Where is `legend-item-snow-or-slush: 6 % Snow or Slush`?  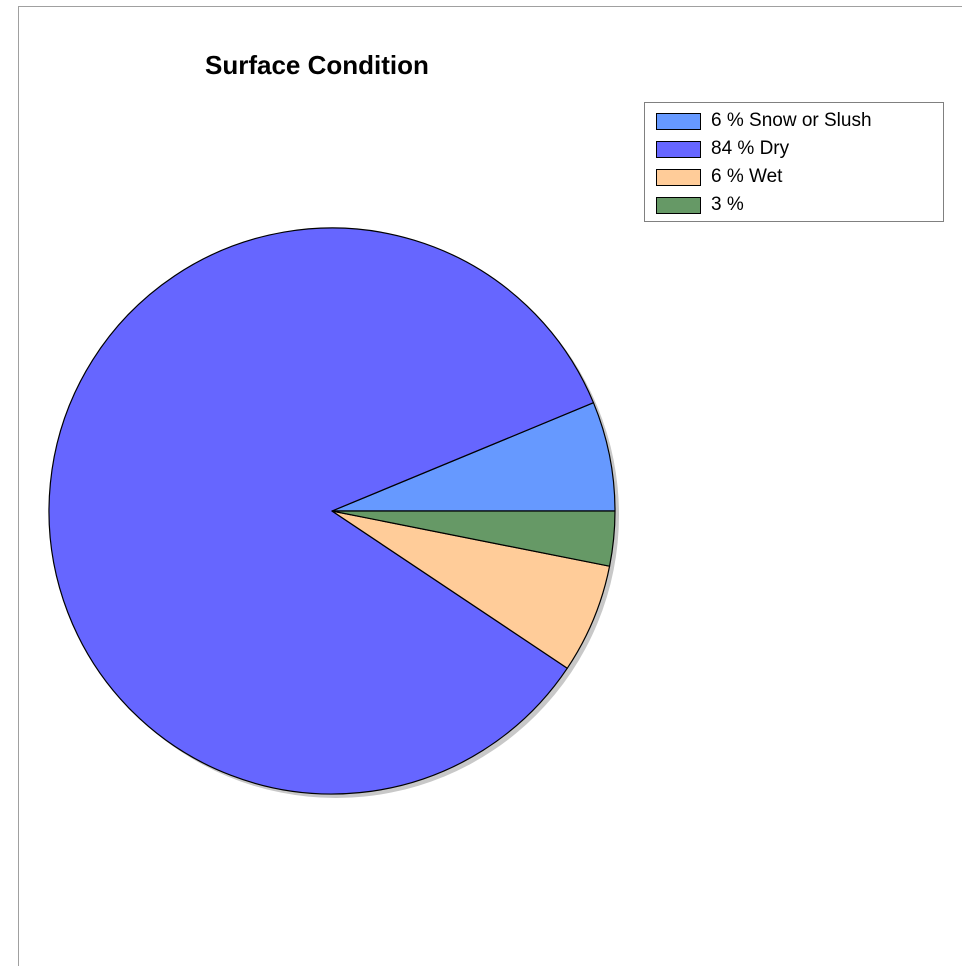 legend-item-snow-or-slush: 6 % Snow or Slush is located at coordinates (764, 121).